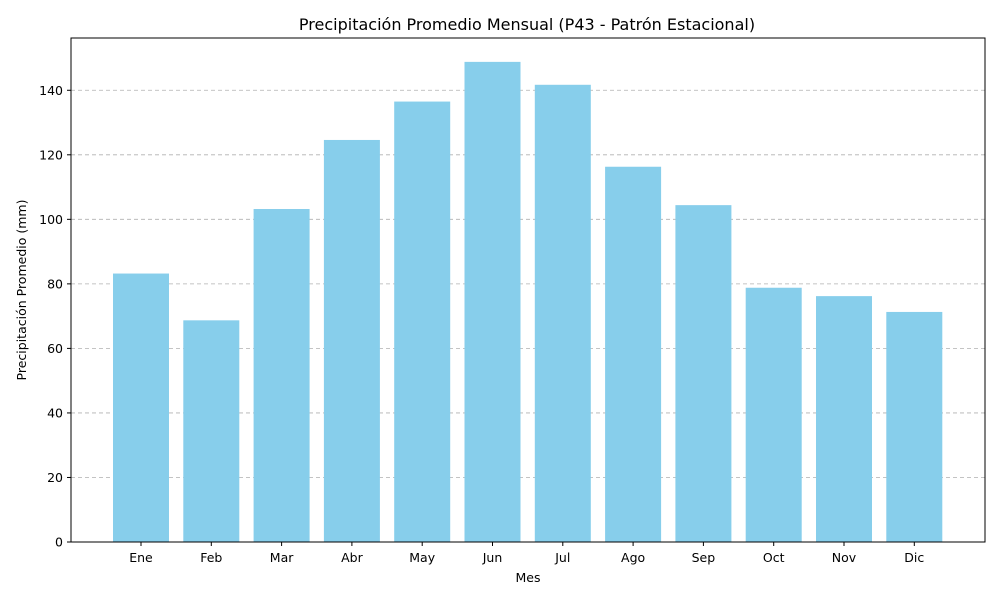 This screenshot has height=600, width=1000. I want to click on bar-ene, so click(141, 407).